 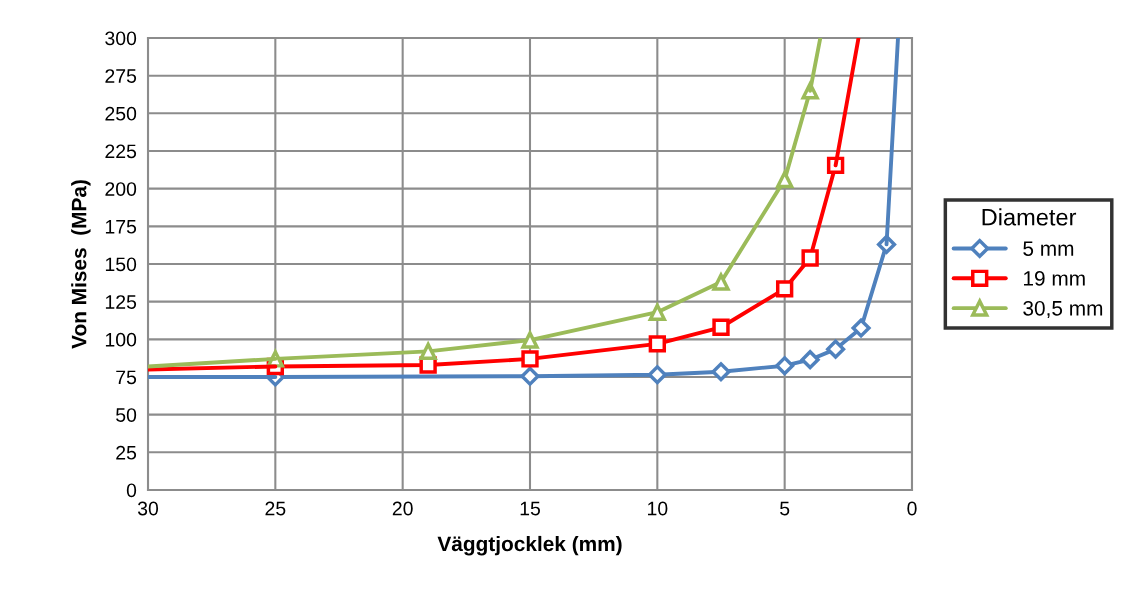 I want to click on y-tick-label: 200, so click(x=121, y=189).